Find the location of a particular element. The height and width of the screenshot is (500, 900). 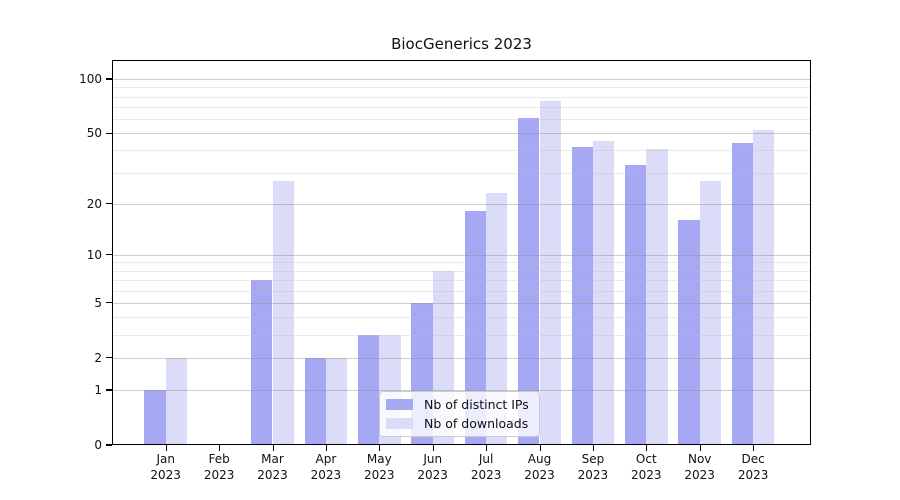

legend-item-distinct-ips: Nb of distinct IPs is located at coordinates (457, 404).